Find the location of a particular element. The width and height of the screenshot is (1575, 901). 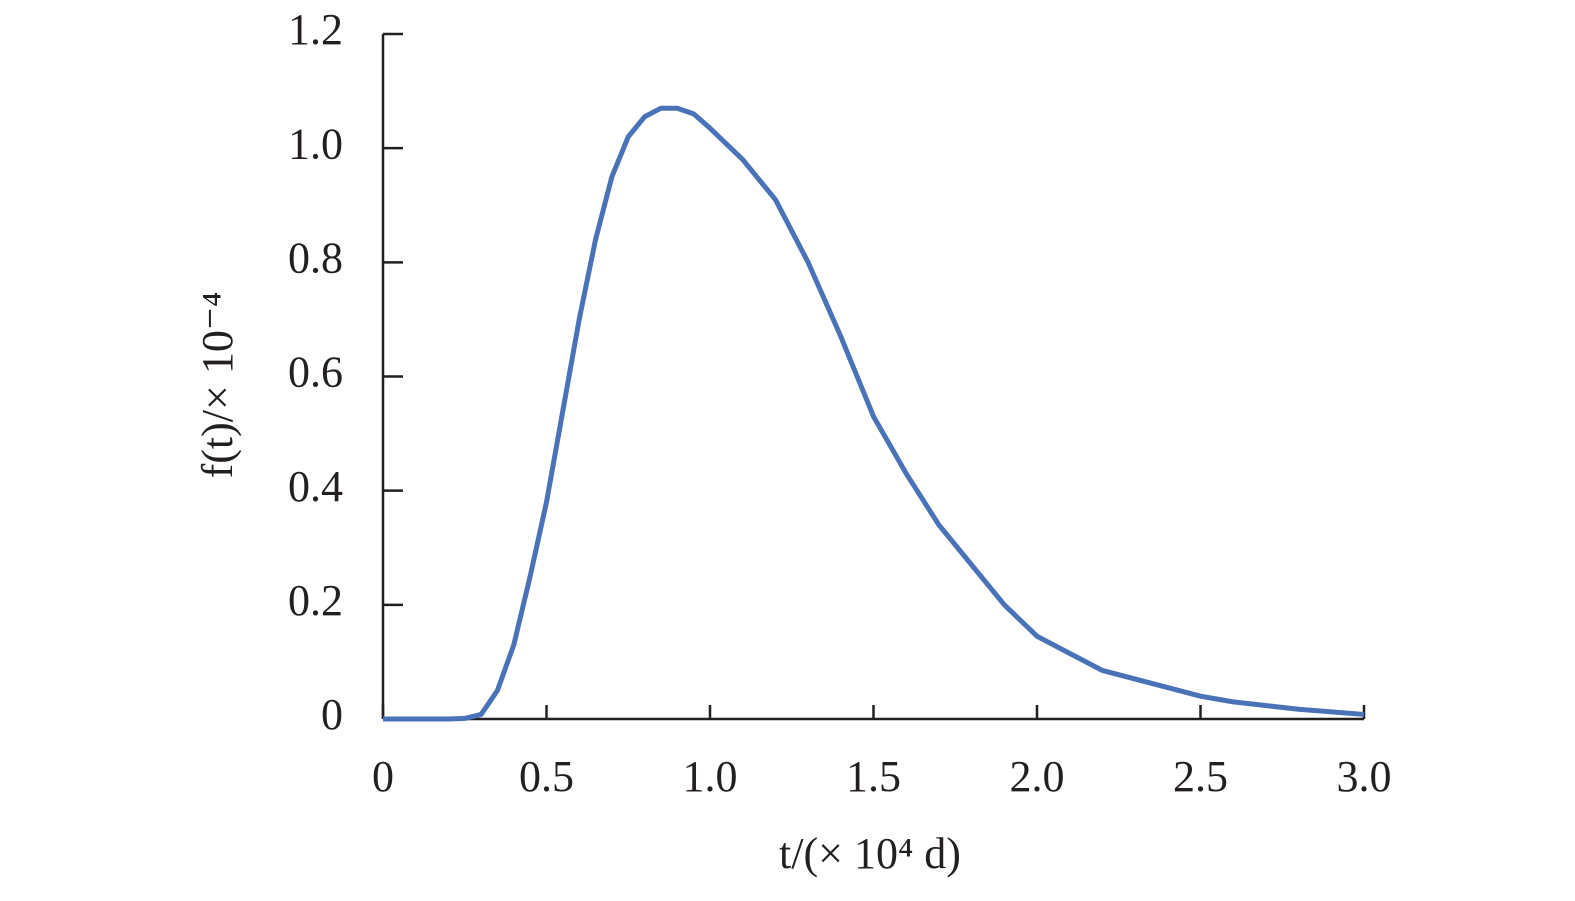

x-axis-label: t/(× 10⁴ d) is located at coordinates (870, 853).